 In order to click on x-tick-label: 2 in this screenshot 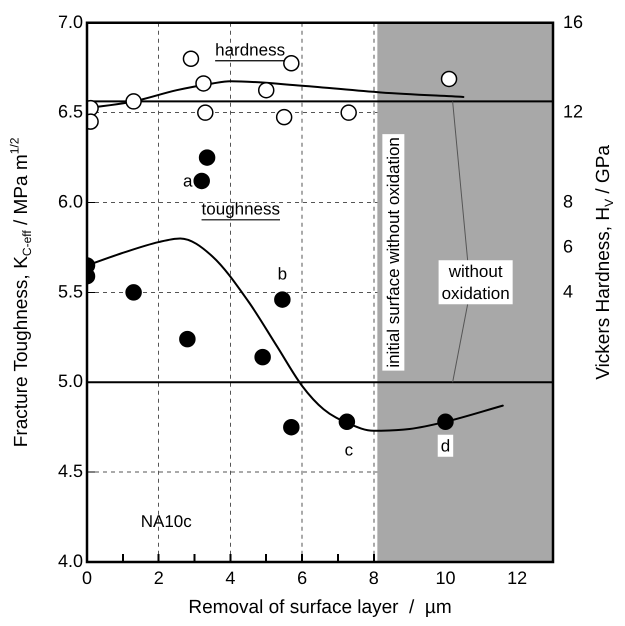, I will do `click(159, 578)`.